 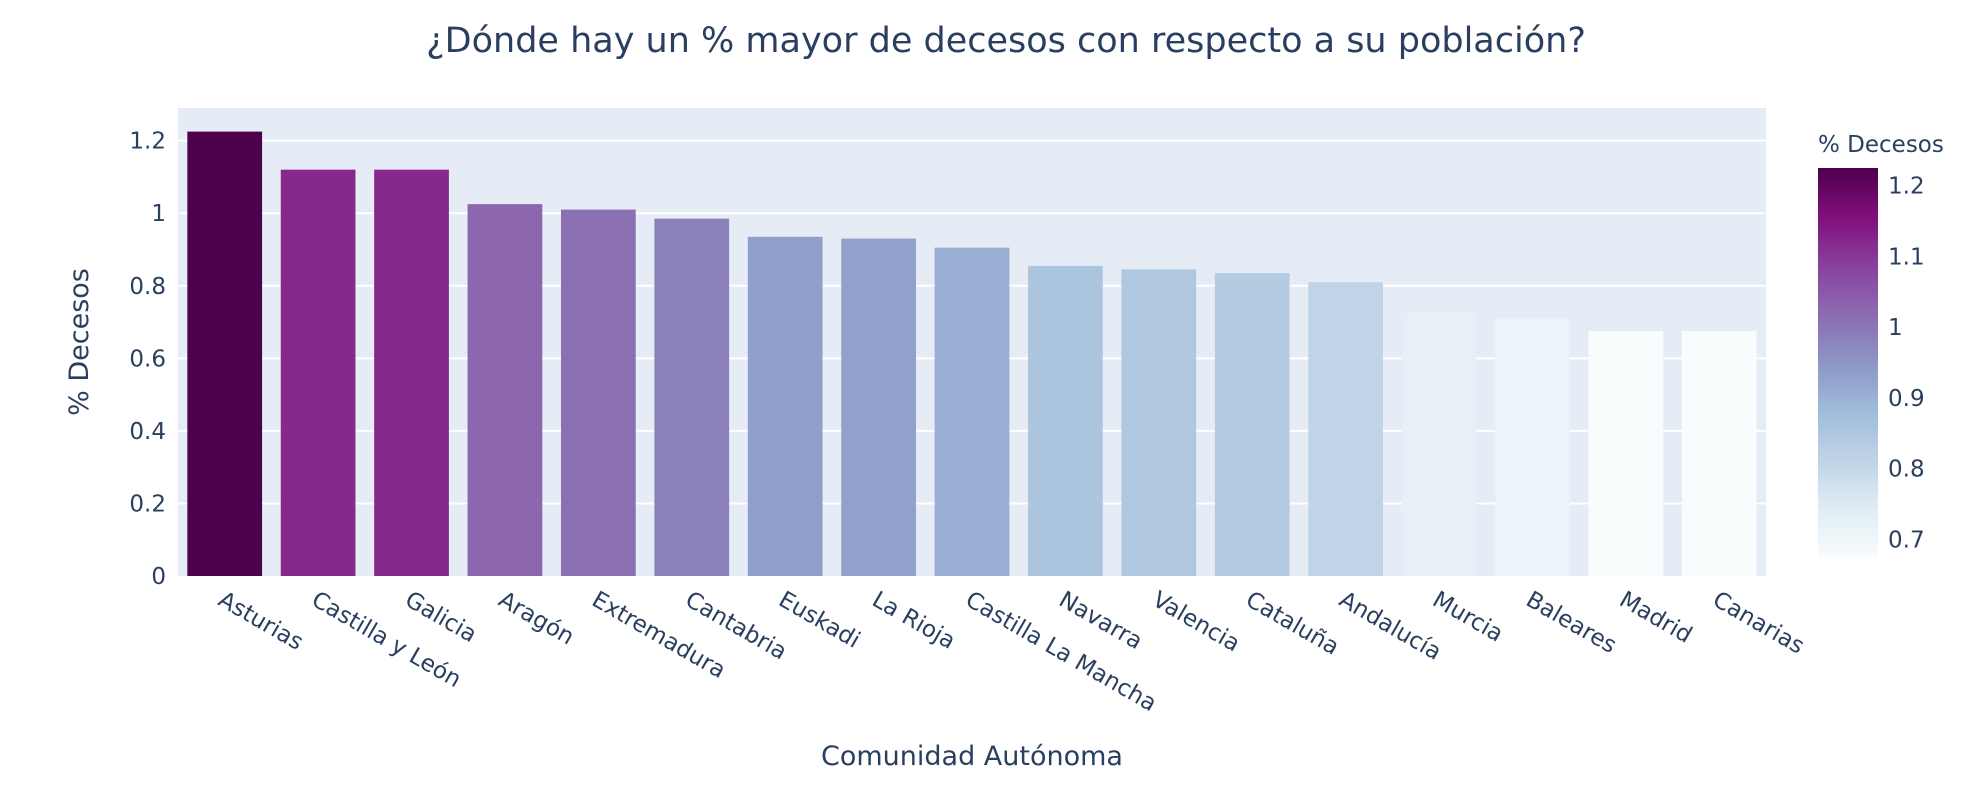 What do you see at coordinates (1906, 540) in the screenshot?
I see `colorbar-tick-label: 0.7` at bounding box center [1906, 540].